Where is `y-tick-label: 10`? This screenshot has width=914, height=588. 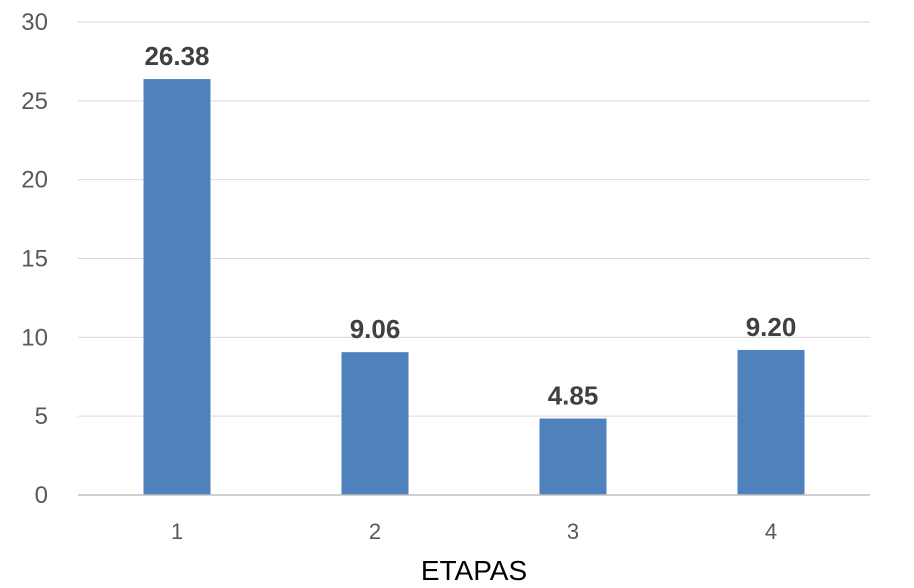
y-tick-label: 10 is located at coordinates (34, 337).